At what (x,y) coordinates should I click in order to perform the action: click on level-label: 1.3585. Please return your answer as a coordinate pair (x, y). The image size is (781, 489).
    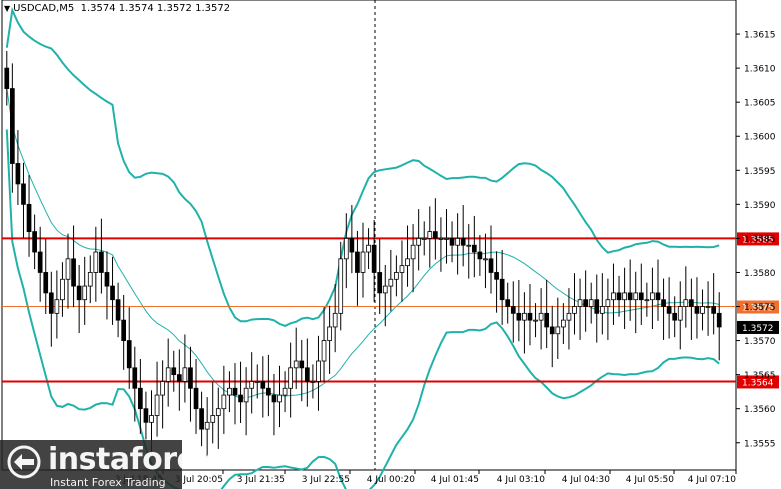
    Looking at the image, I should click on (758, 240).